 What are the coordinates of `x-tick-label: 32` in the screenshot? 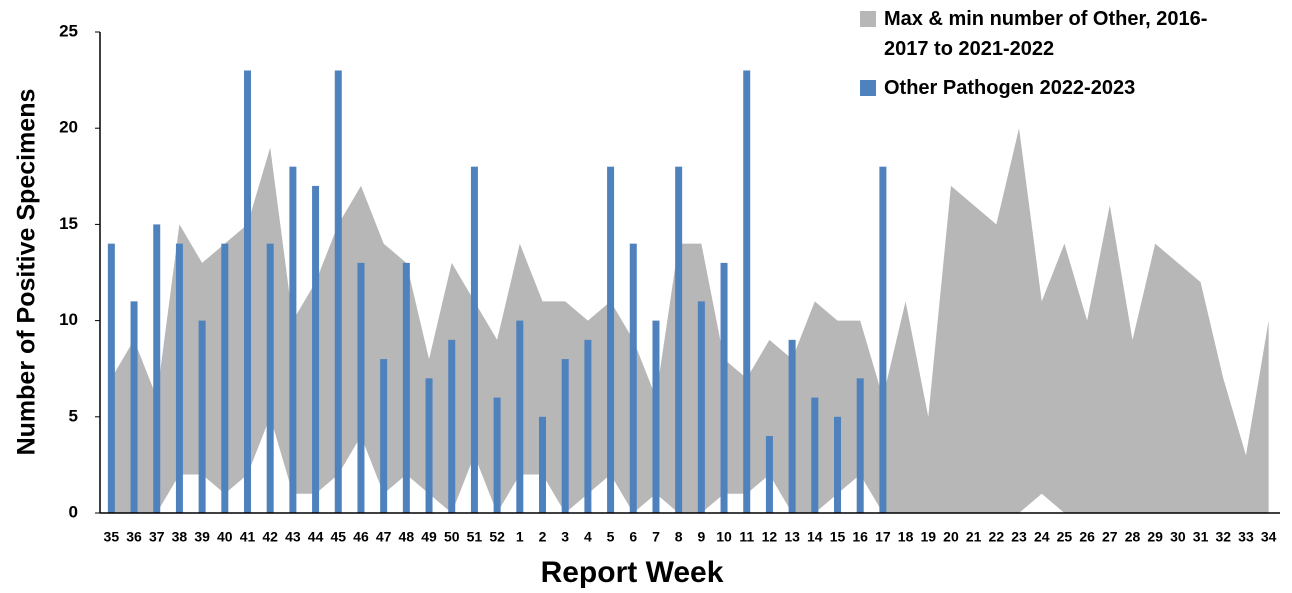 It's located at (1223, 537).